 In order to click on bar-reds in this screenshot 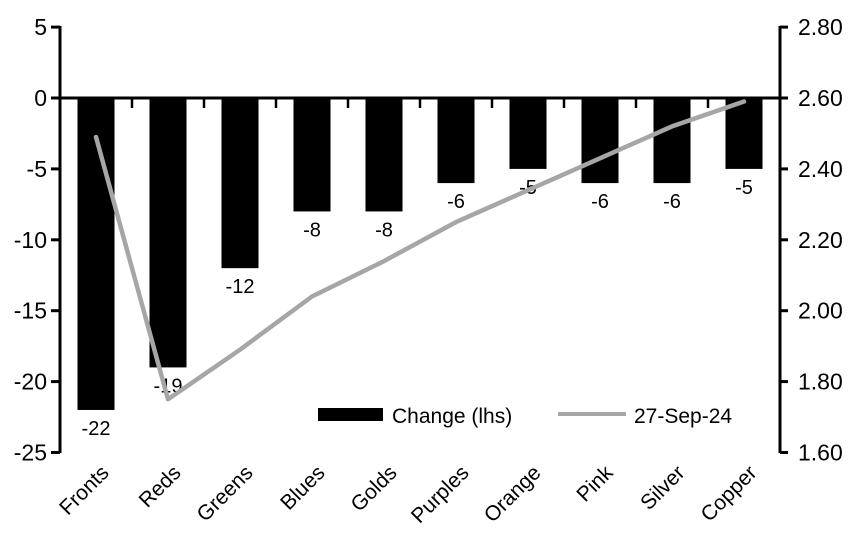, I will do `click(168, 233)`.